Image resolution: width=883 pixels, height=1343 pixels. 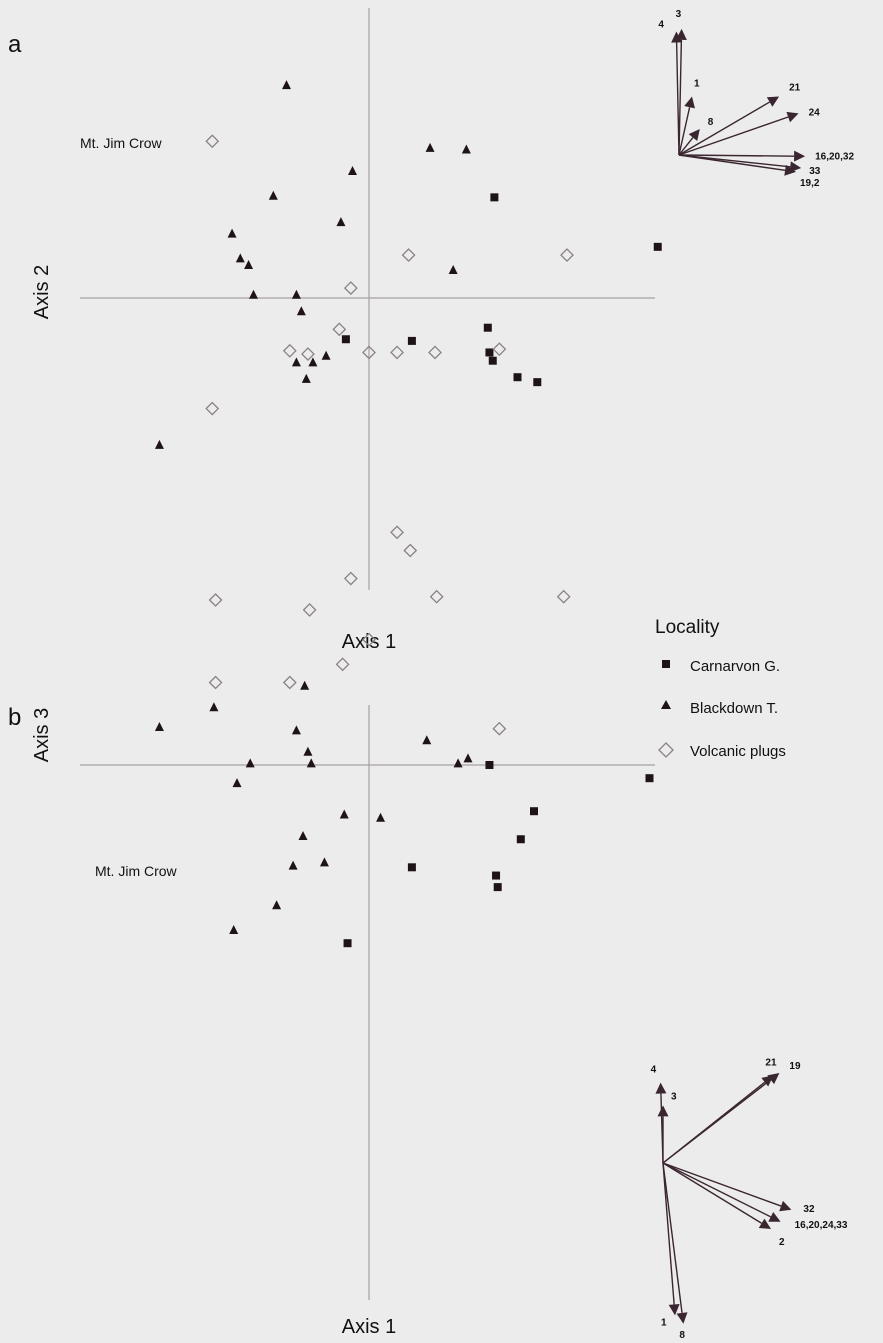 I want to click on vector-label: 33, so click(x=815, y=171).